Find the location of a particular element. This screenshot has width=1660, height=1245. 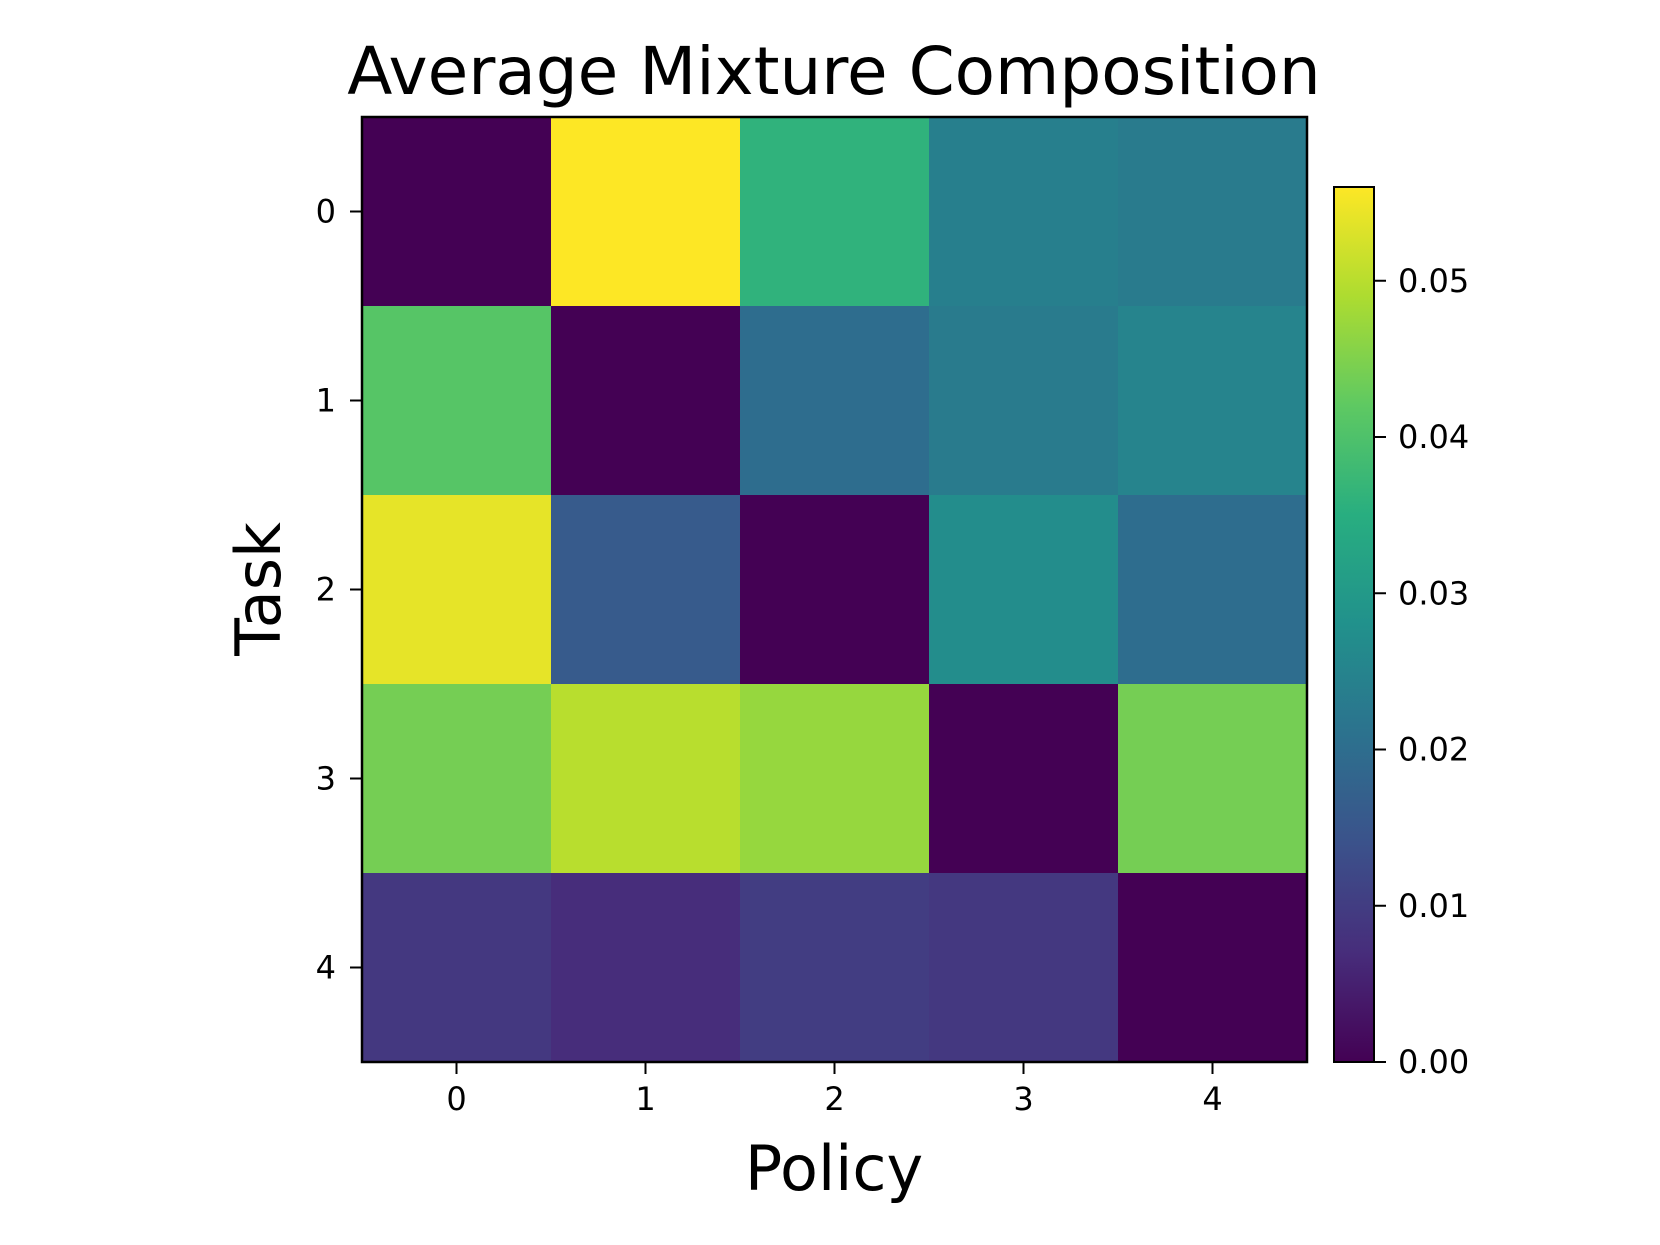

y-axis-label: Task is located at coordinates (258, 589).